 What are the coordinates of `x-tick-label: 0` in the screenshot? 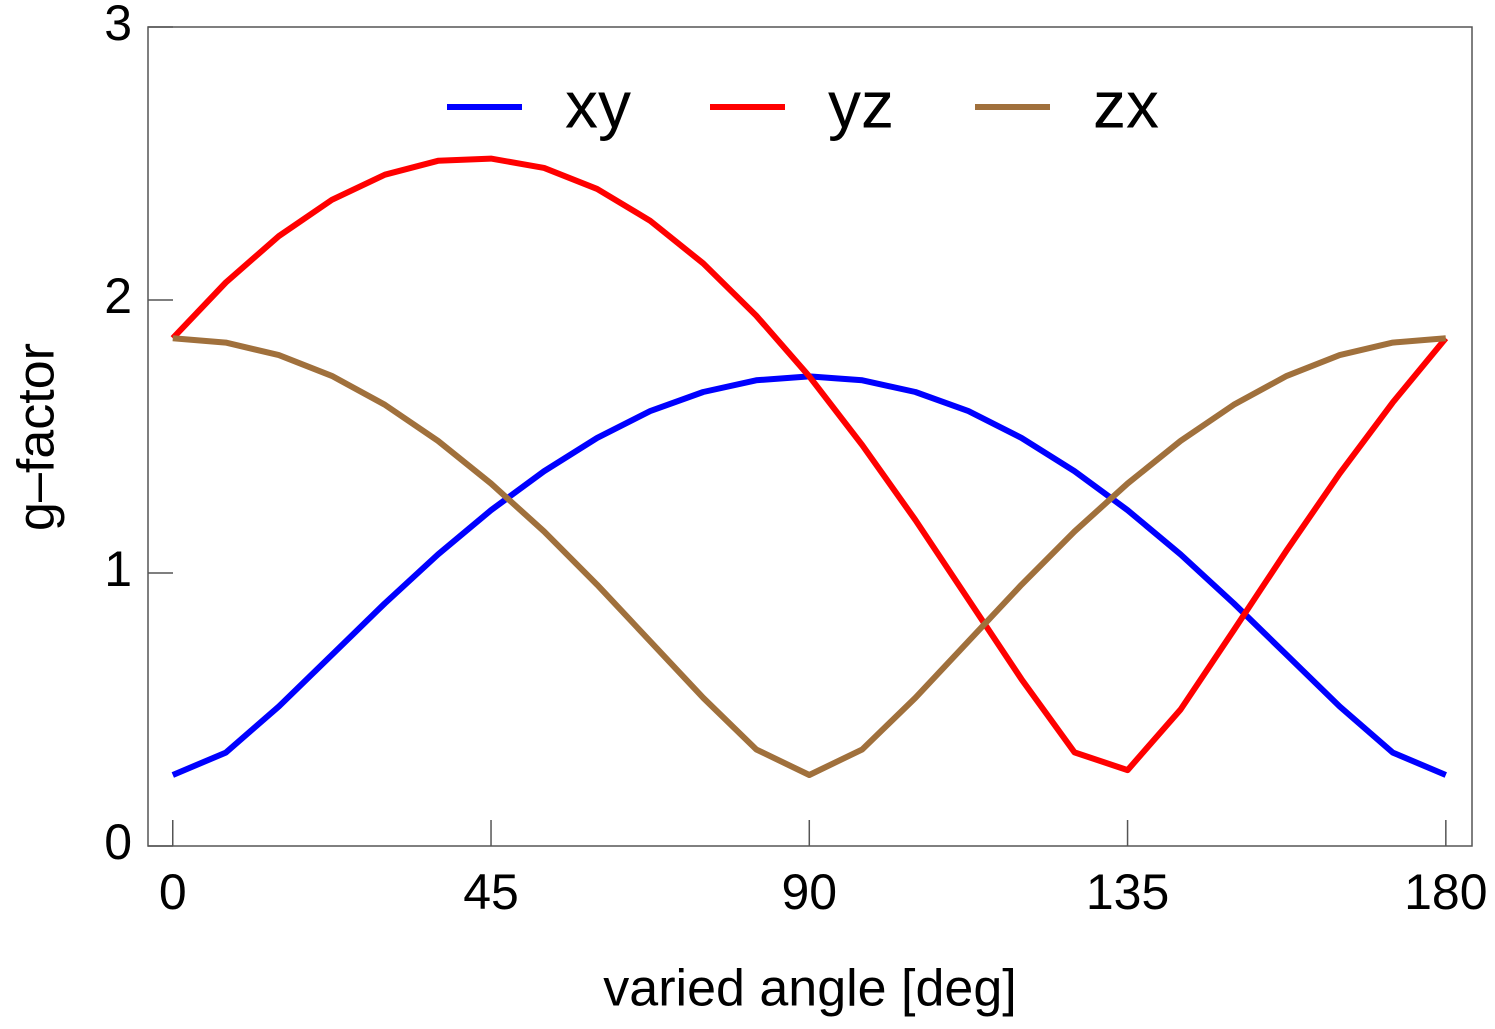 It's located at (173, 892).